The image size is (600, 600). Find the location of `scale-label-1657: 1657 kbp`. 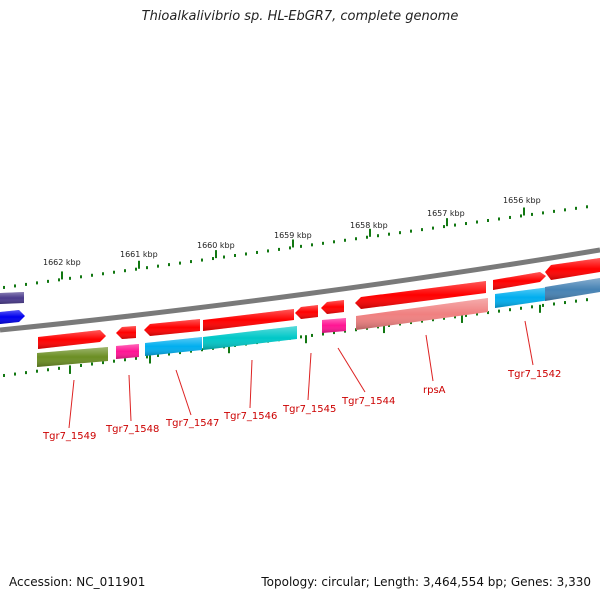

scale-label-1657: 1657 kbp is located at coordinates (446, 213).